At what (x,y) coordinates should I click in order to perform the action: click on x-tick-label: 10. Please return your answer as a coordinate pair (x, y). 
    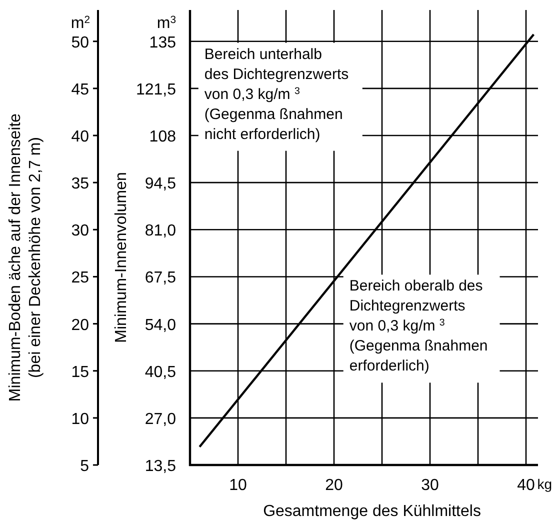
    Looking at the image, I should click on (238, 485).